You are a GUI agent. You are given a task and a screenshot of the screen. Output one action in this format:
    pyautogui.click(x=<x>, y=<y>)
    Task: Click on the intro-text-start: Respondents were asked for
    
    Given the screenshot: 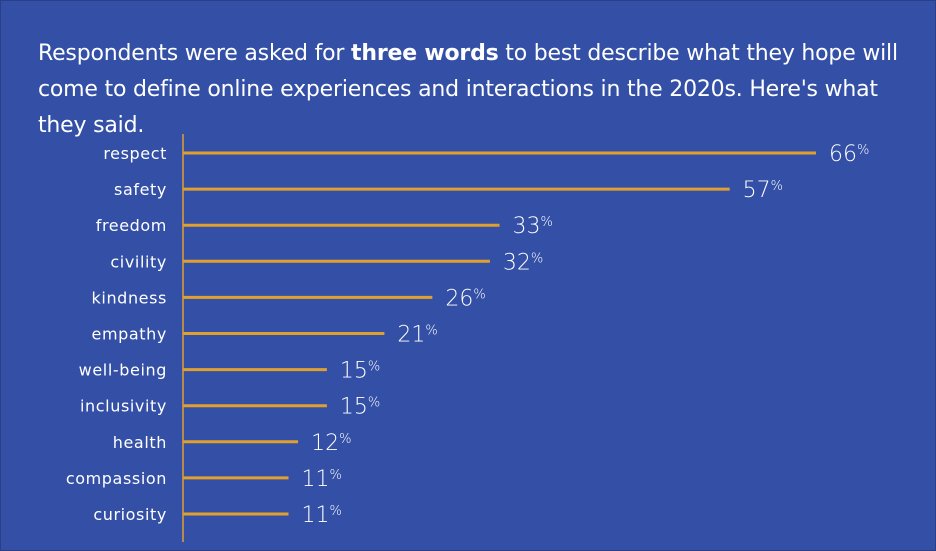 What is the action you would take?
    pyautogui.click(x=195, y=53)
    